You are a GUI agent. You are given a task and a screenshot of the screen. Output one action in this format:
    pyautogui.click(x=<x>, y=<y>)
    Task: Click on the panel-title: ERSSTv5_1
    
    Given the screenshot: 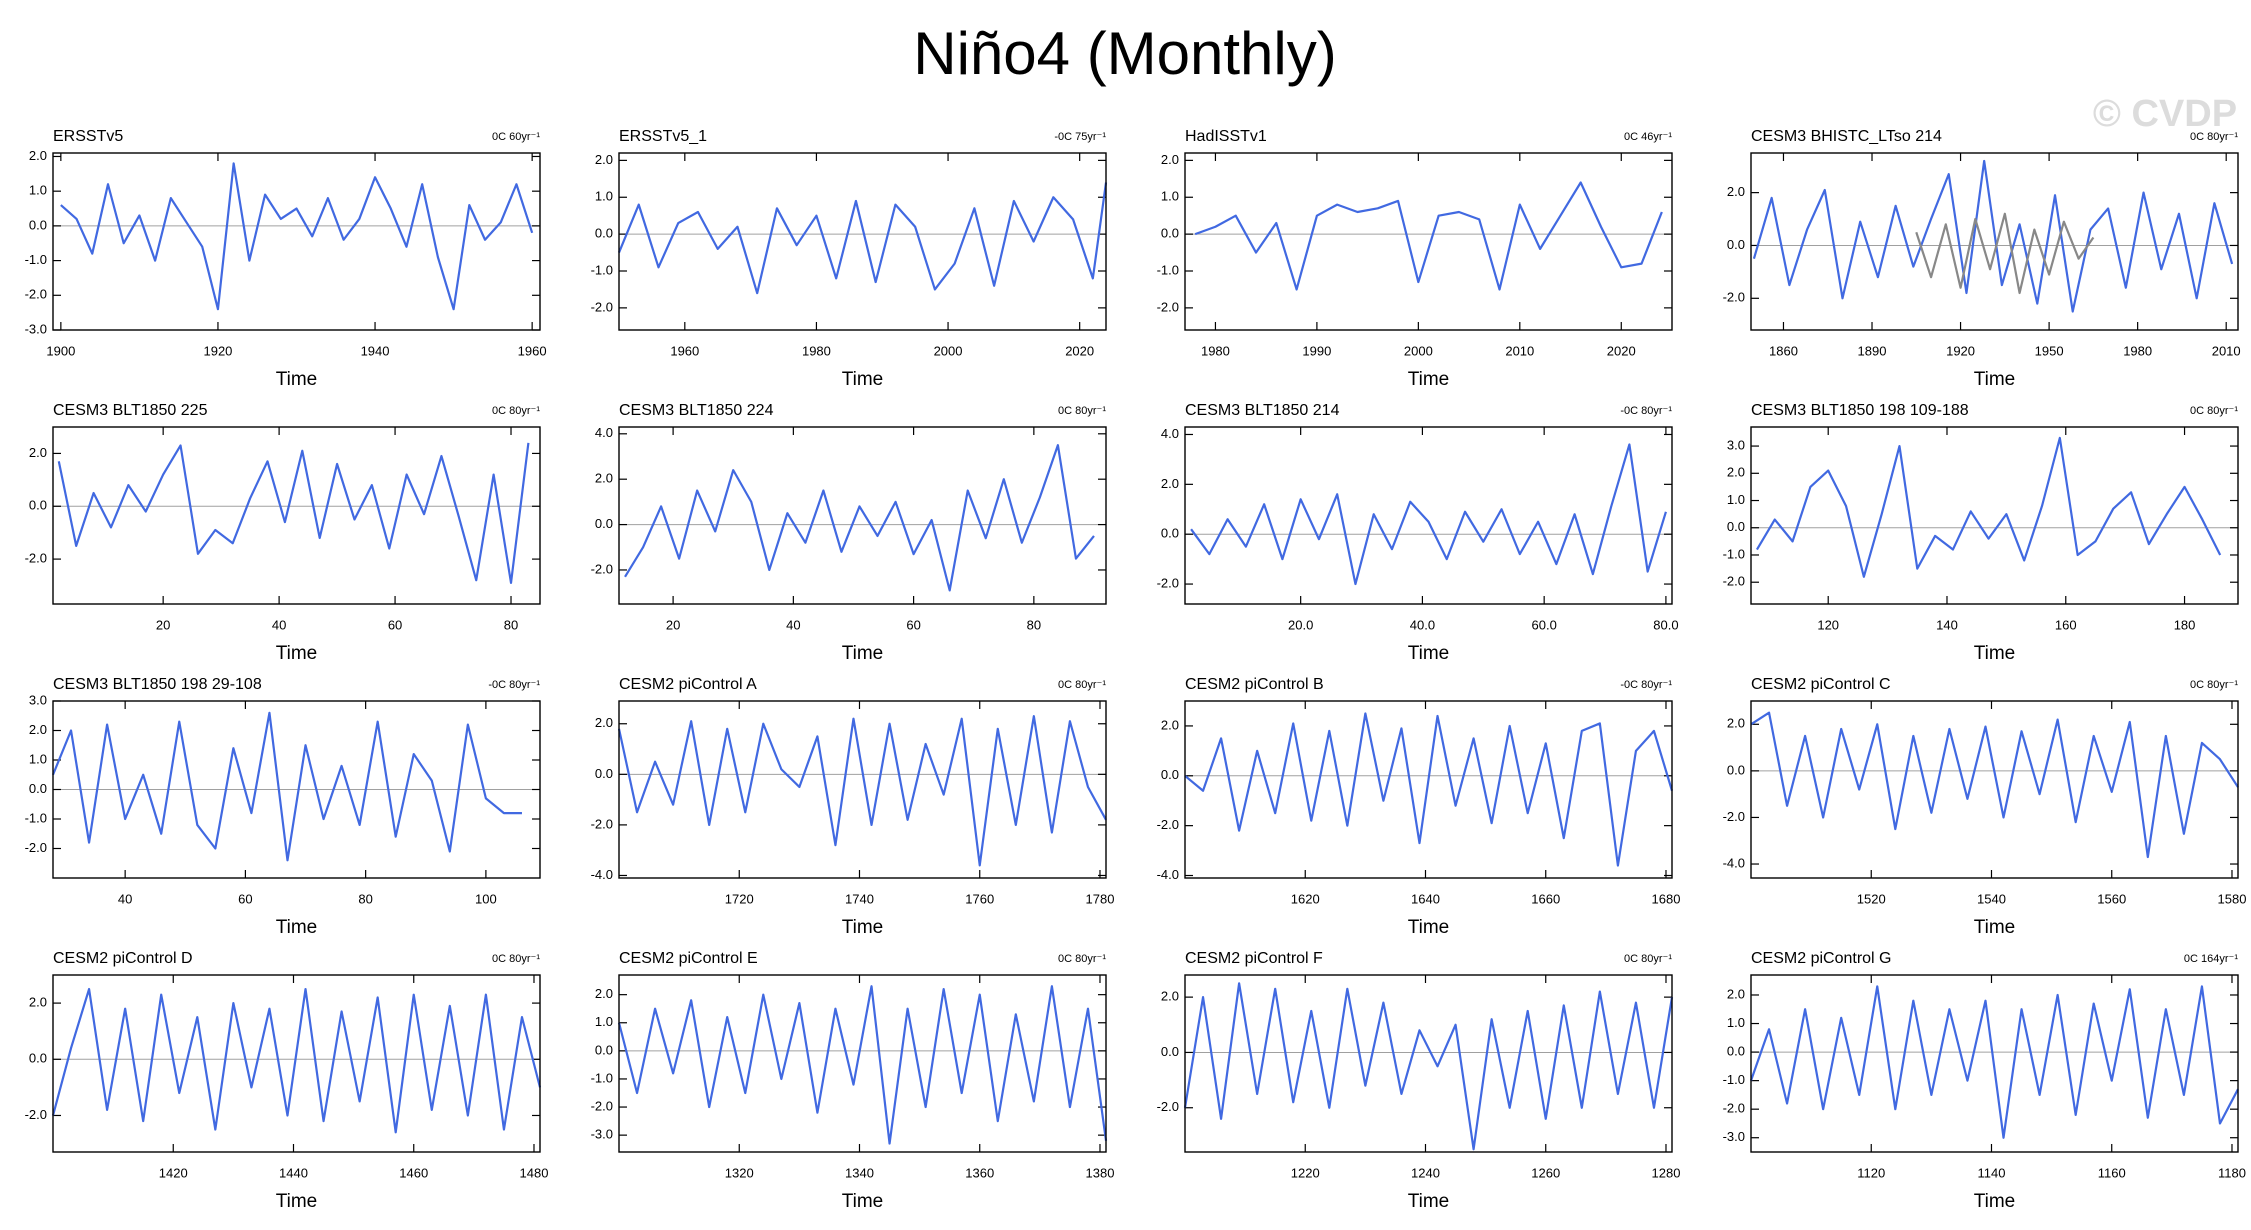 What is the action you would take?
    pyautogui.click(x=663, y=136)
    